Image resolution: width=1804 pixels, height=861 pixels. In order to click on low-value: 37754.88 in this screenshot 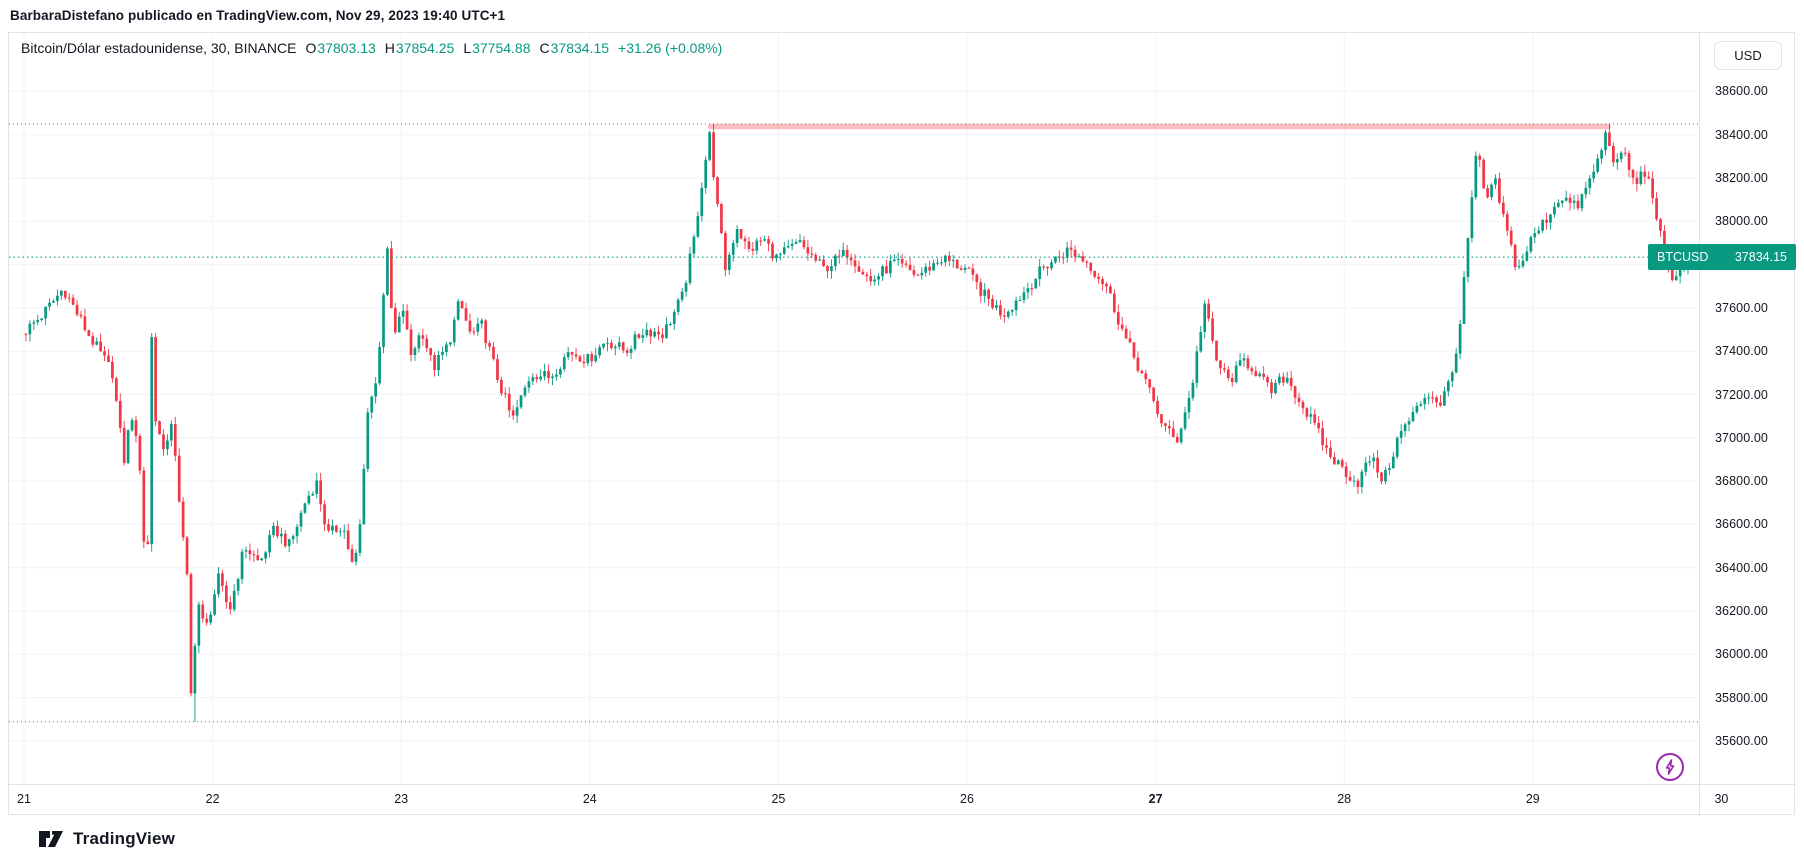, I will do `click(501, 48)`.